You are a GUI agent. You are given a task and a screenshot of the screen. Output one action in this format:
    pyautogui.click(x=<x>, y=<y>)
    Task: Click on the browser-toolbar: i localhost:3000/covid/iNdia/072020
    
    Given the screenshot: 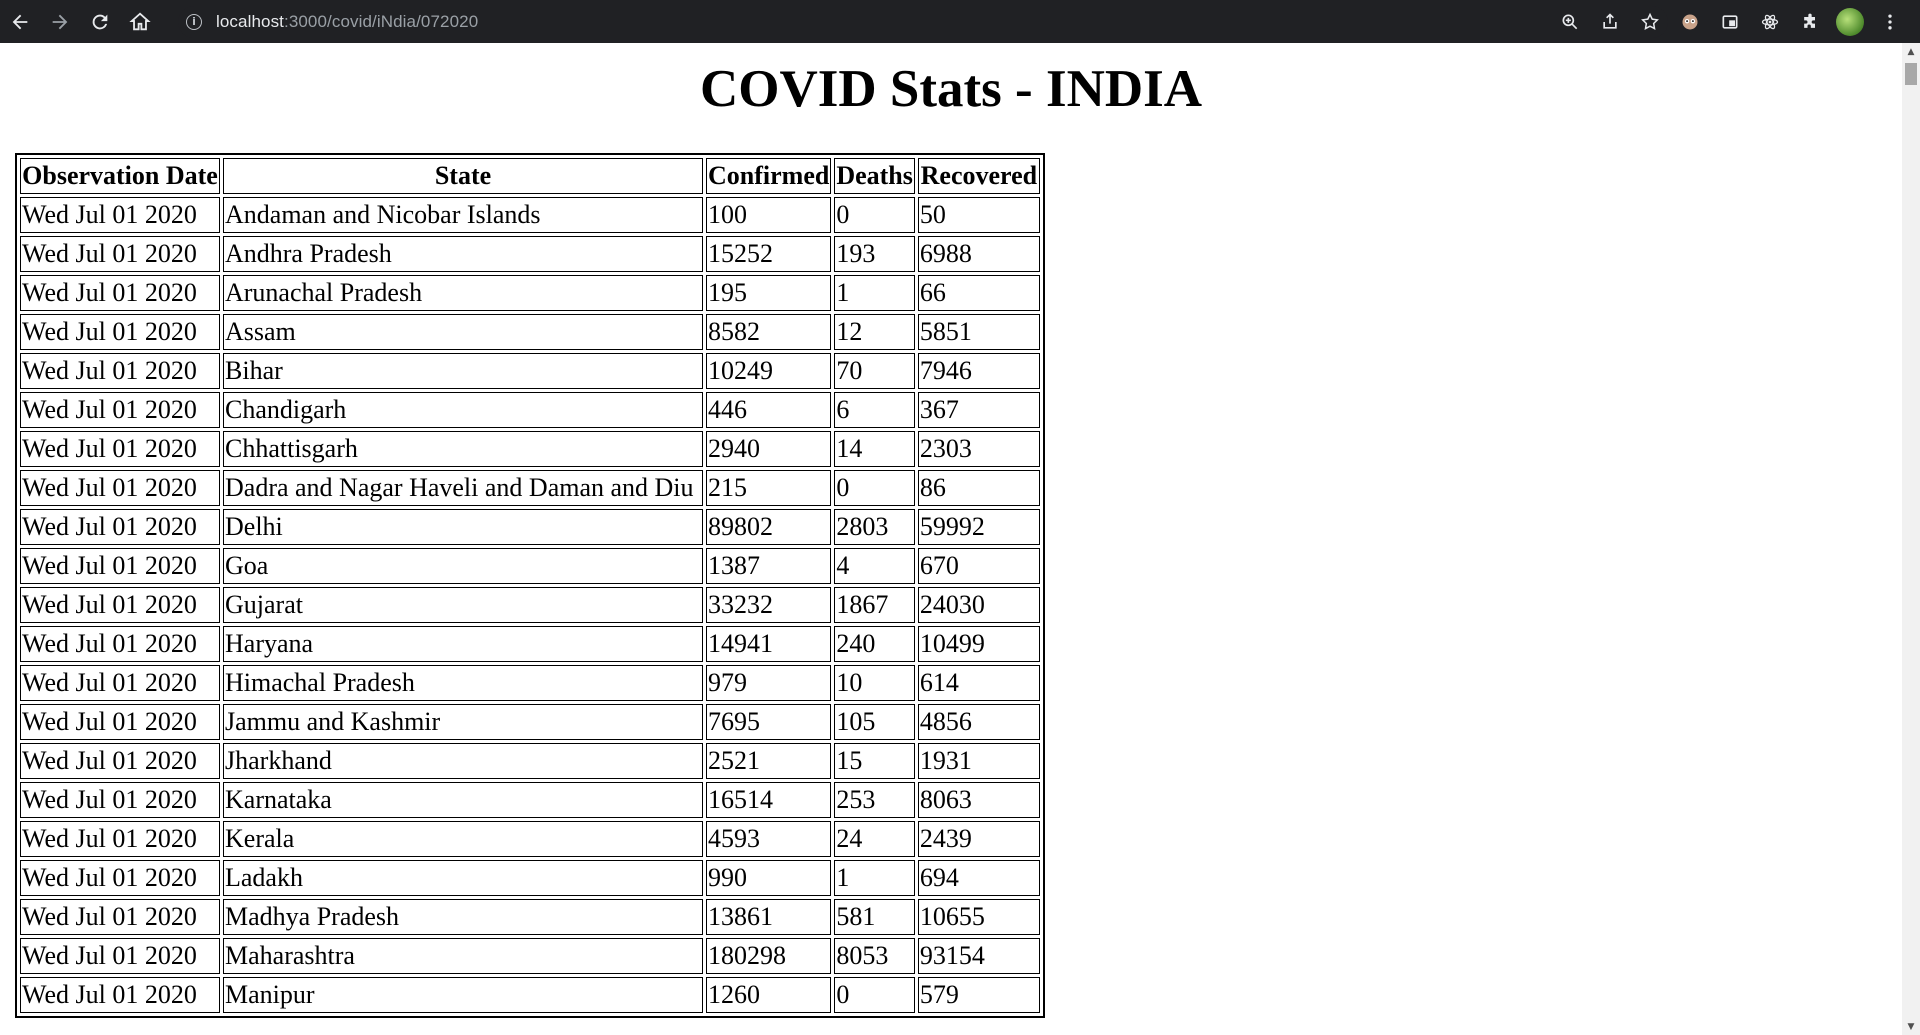 What is the action you would take?
    pyautogui.click(x=960, y=21)
    